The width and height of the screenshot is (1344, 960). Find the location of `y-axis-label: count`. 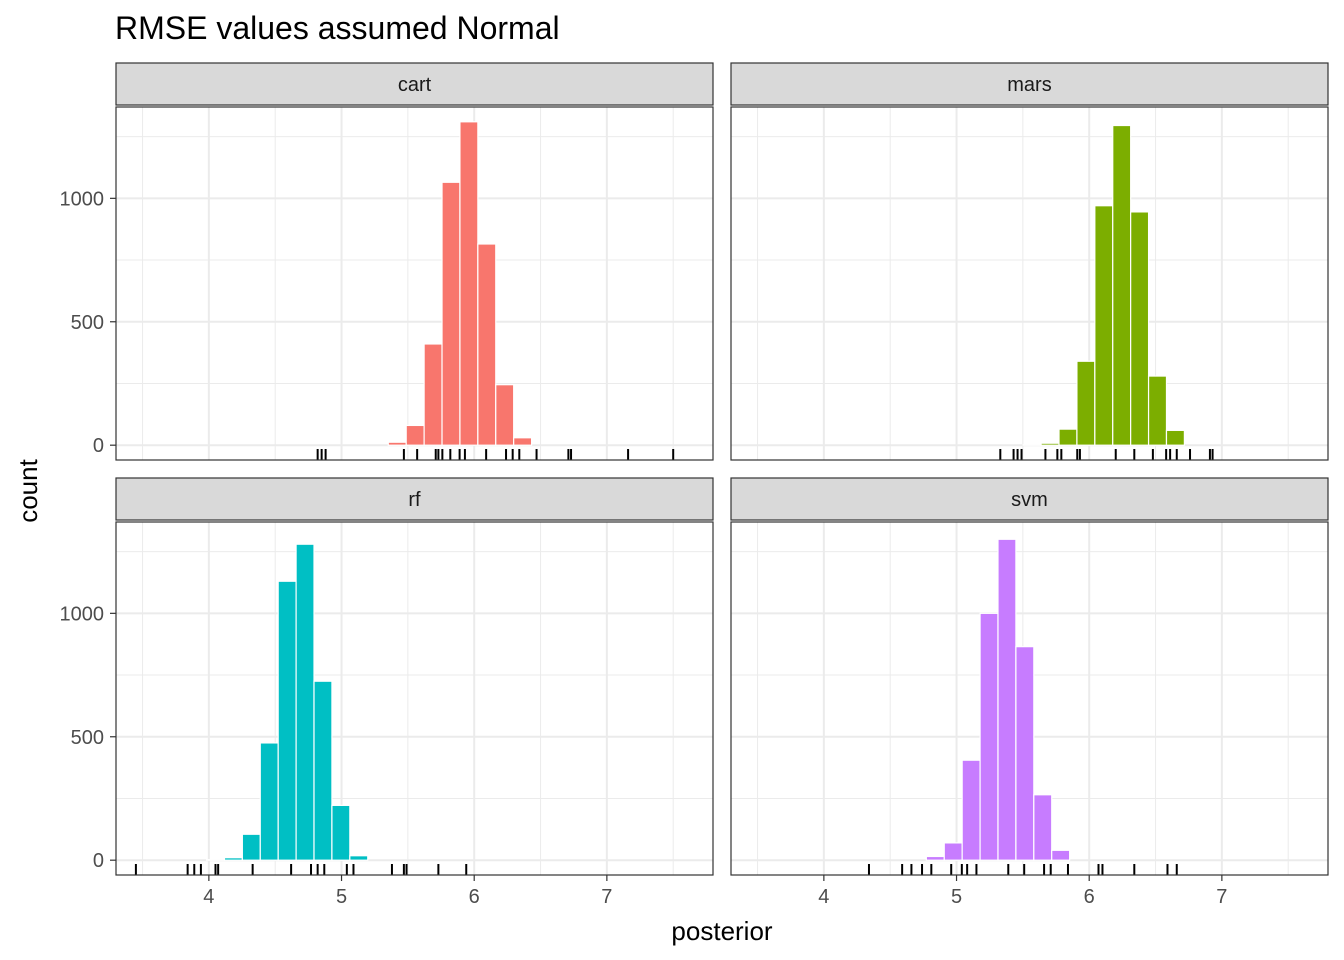

y-axis-label: count is located at coordinates (28, 490).